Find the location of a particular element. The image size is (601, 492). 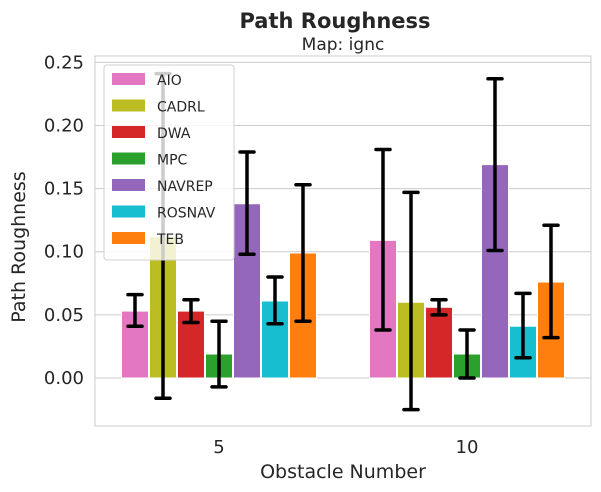

y-tick-label: 0.10 is located at coordinates (64, 252).